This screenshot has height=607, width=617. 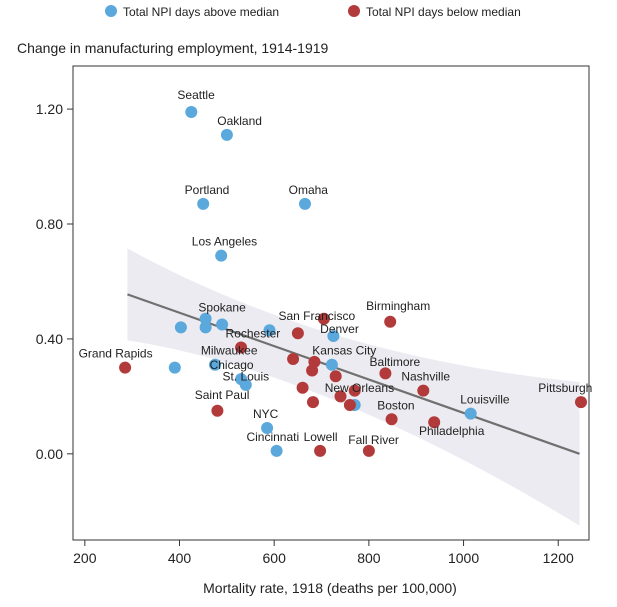 I want to click on city-label-louisville: Louisville, so click(x=485, y=400).